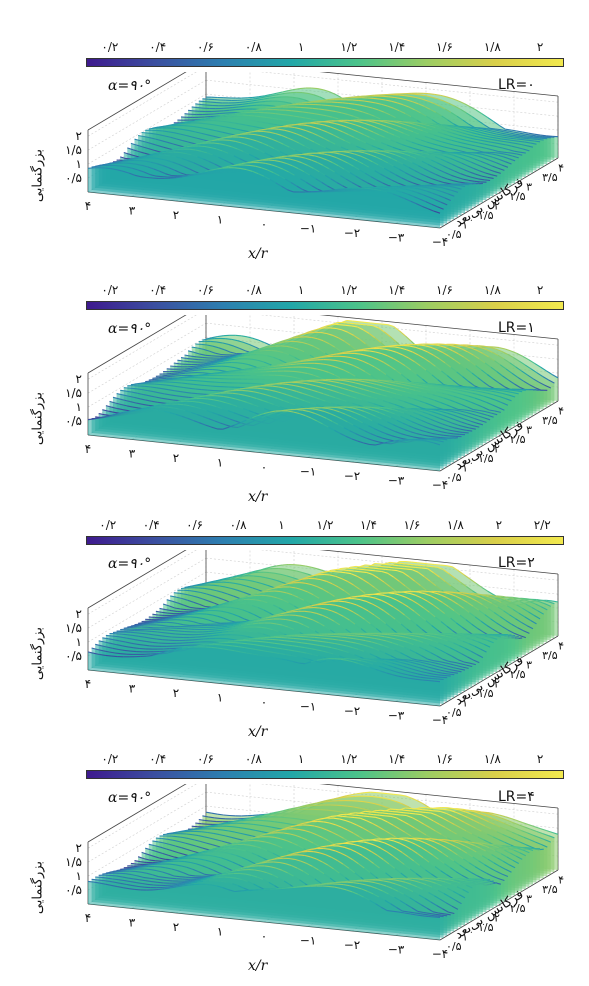  I want to click on colorbar-tick-label: ۱/۸, so click(455, 525).